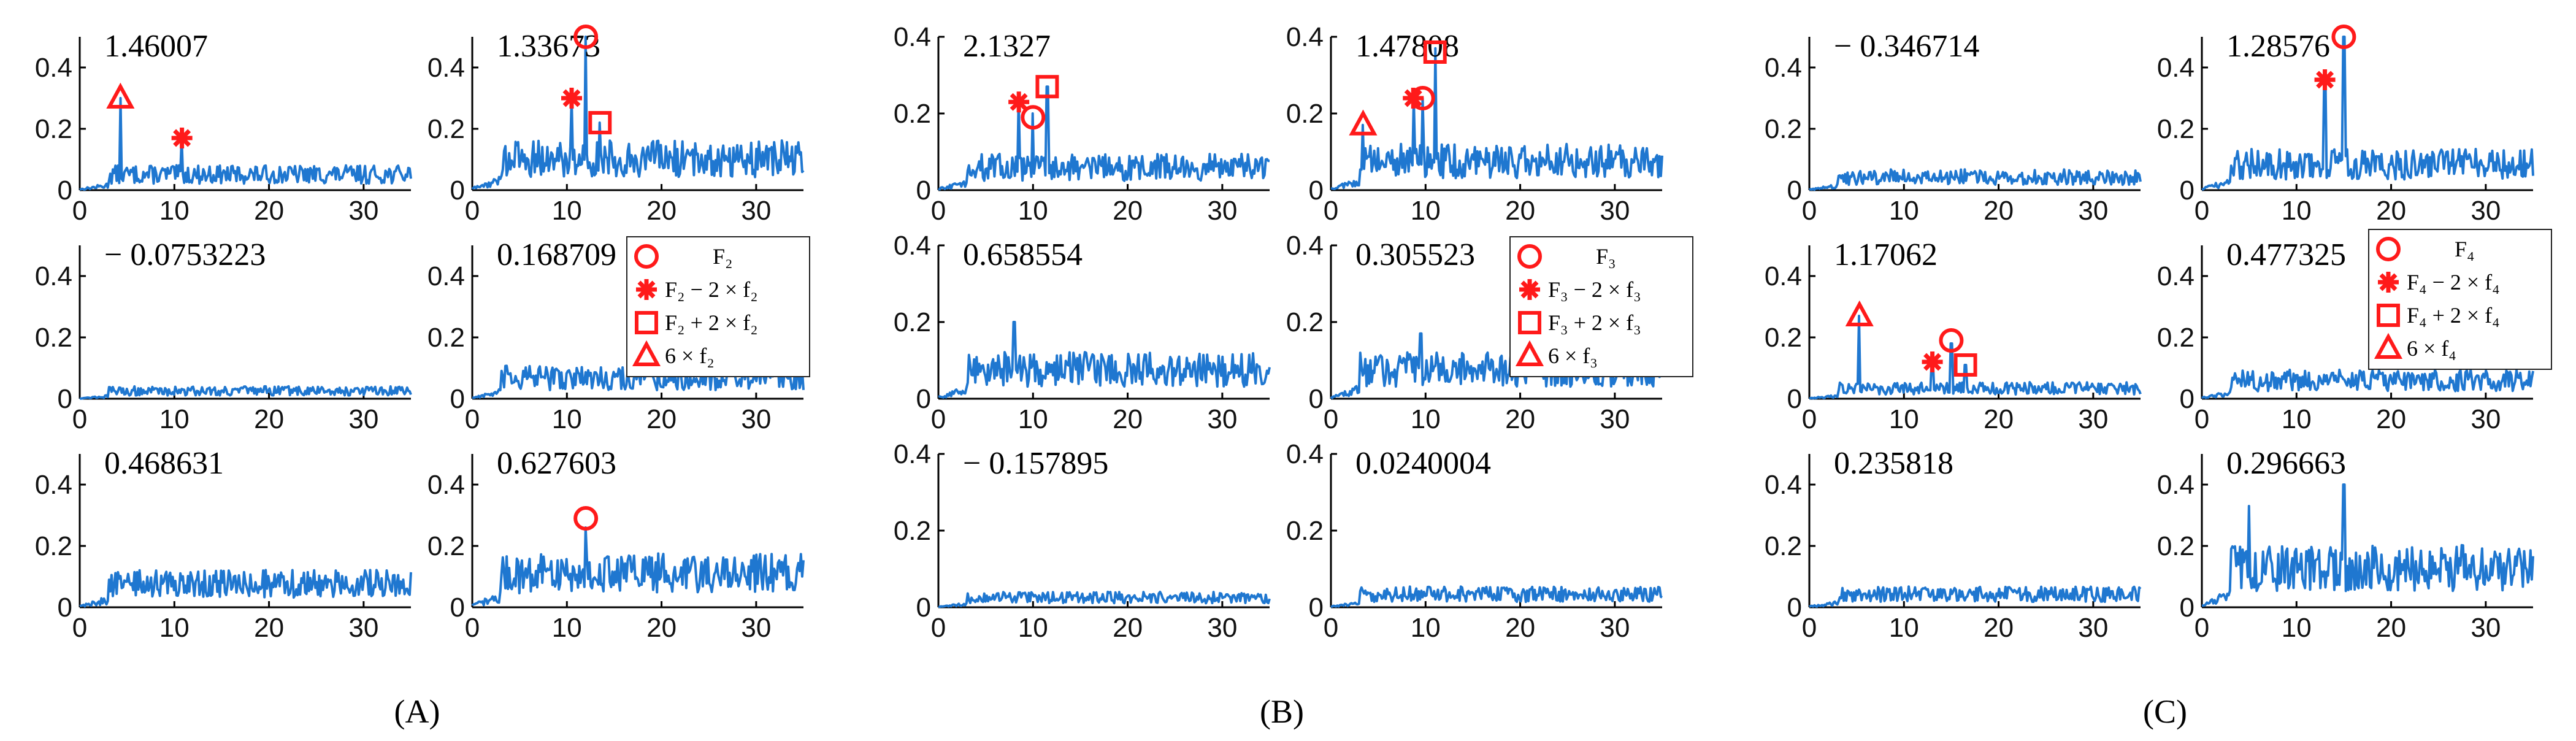  I want to click on legend-label: F₄ − 2 × f₄, so click(2453, 282).